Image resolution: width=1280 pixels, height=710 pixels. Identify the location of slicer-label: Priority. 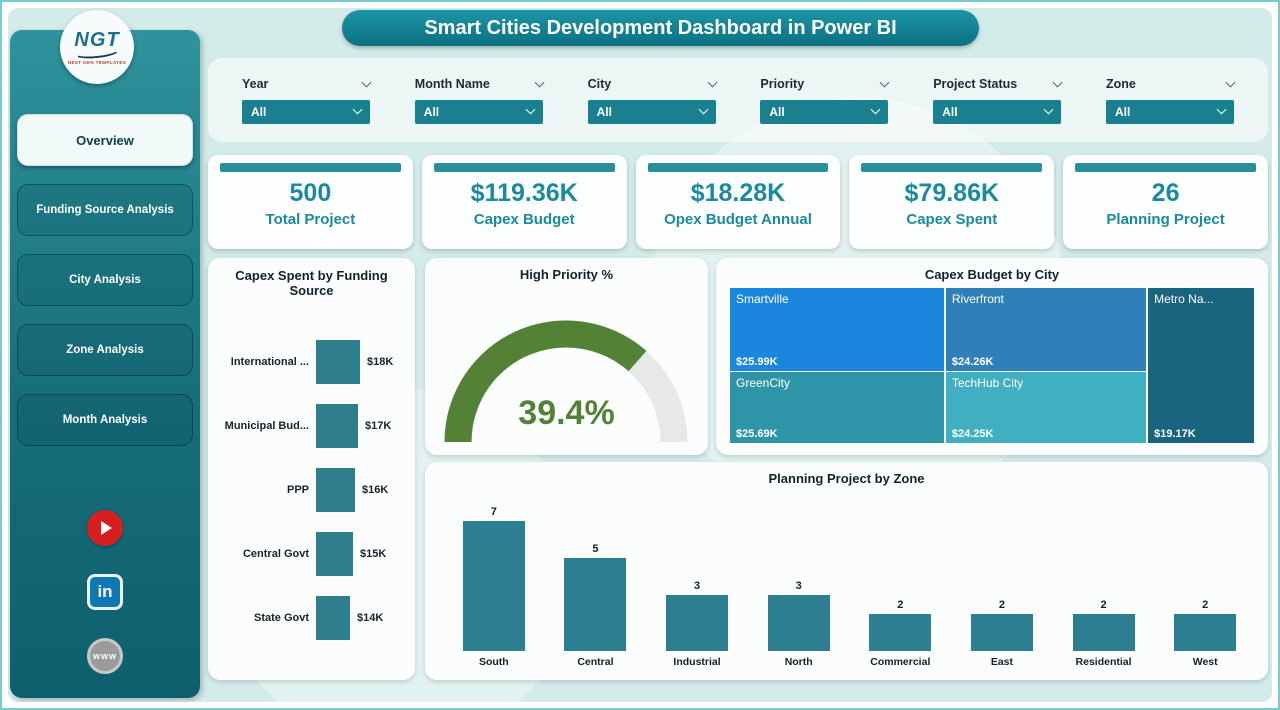
(782, 83).